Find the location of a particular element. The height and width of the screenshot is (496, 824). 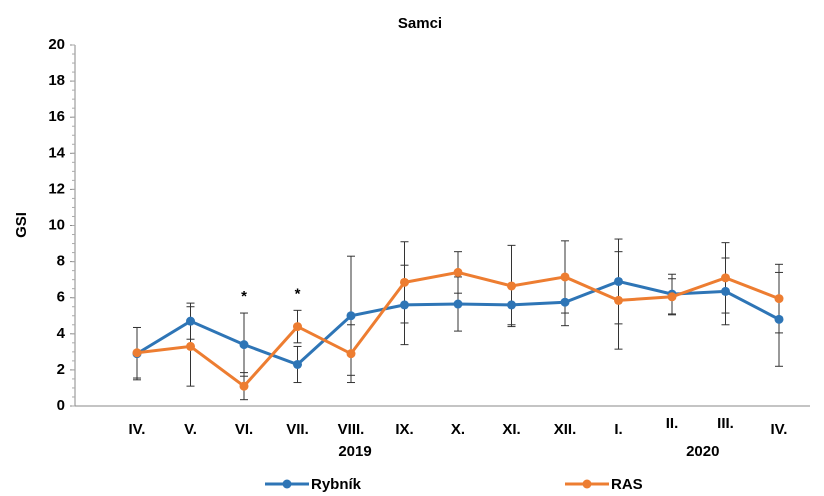

y-tick-label: 16 is located at coordinates (56, 116).